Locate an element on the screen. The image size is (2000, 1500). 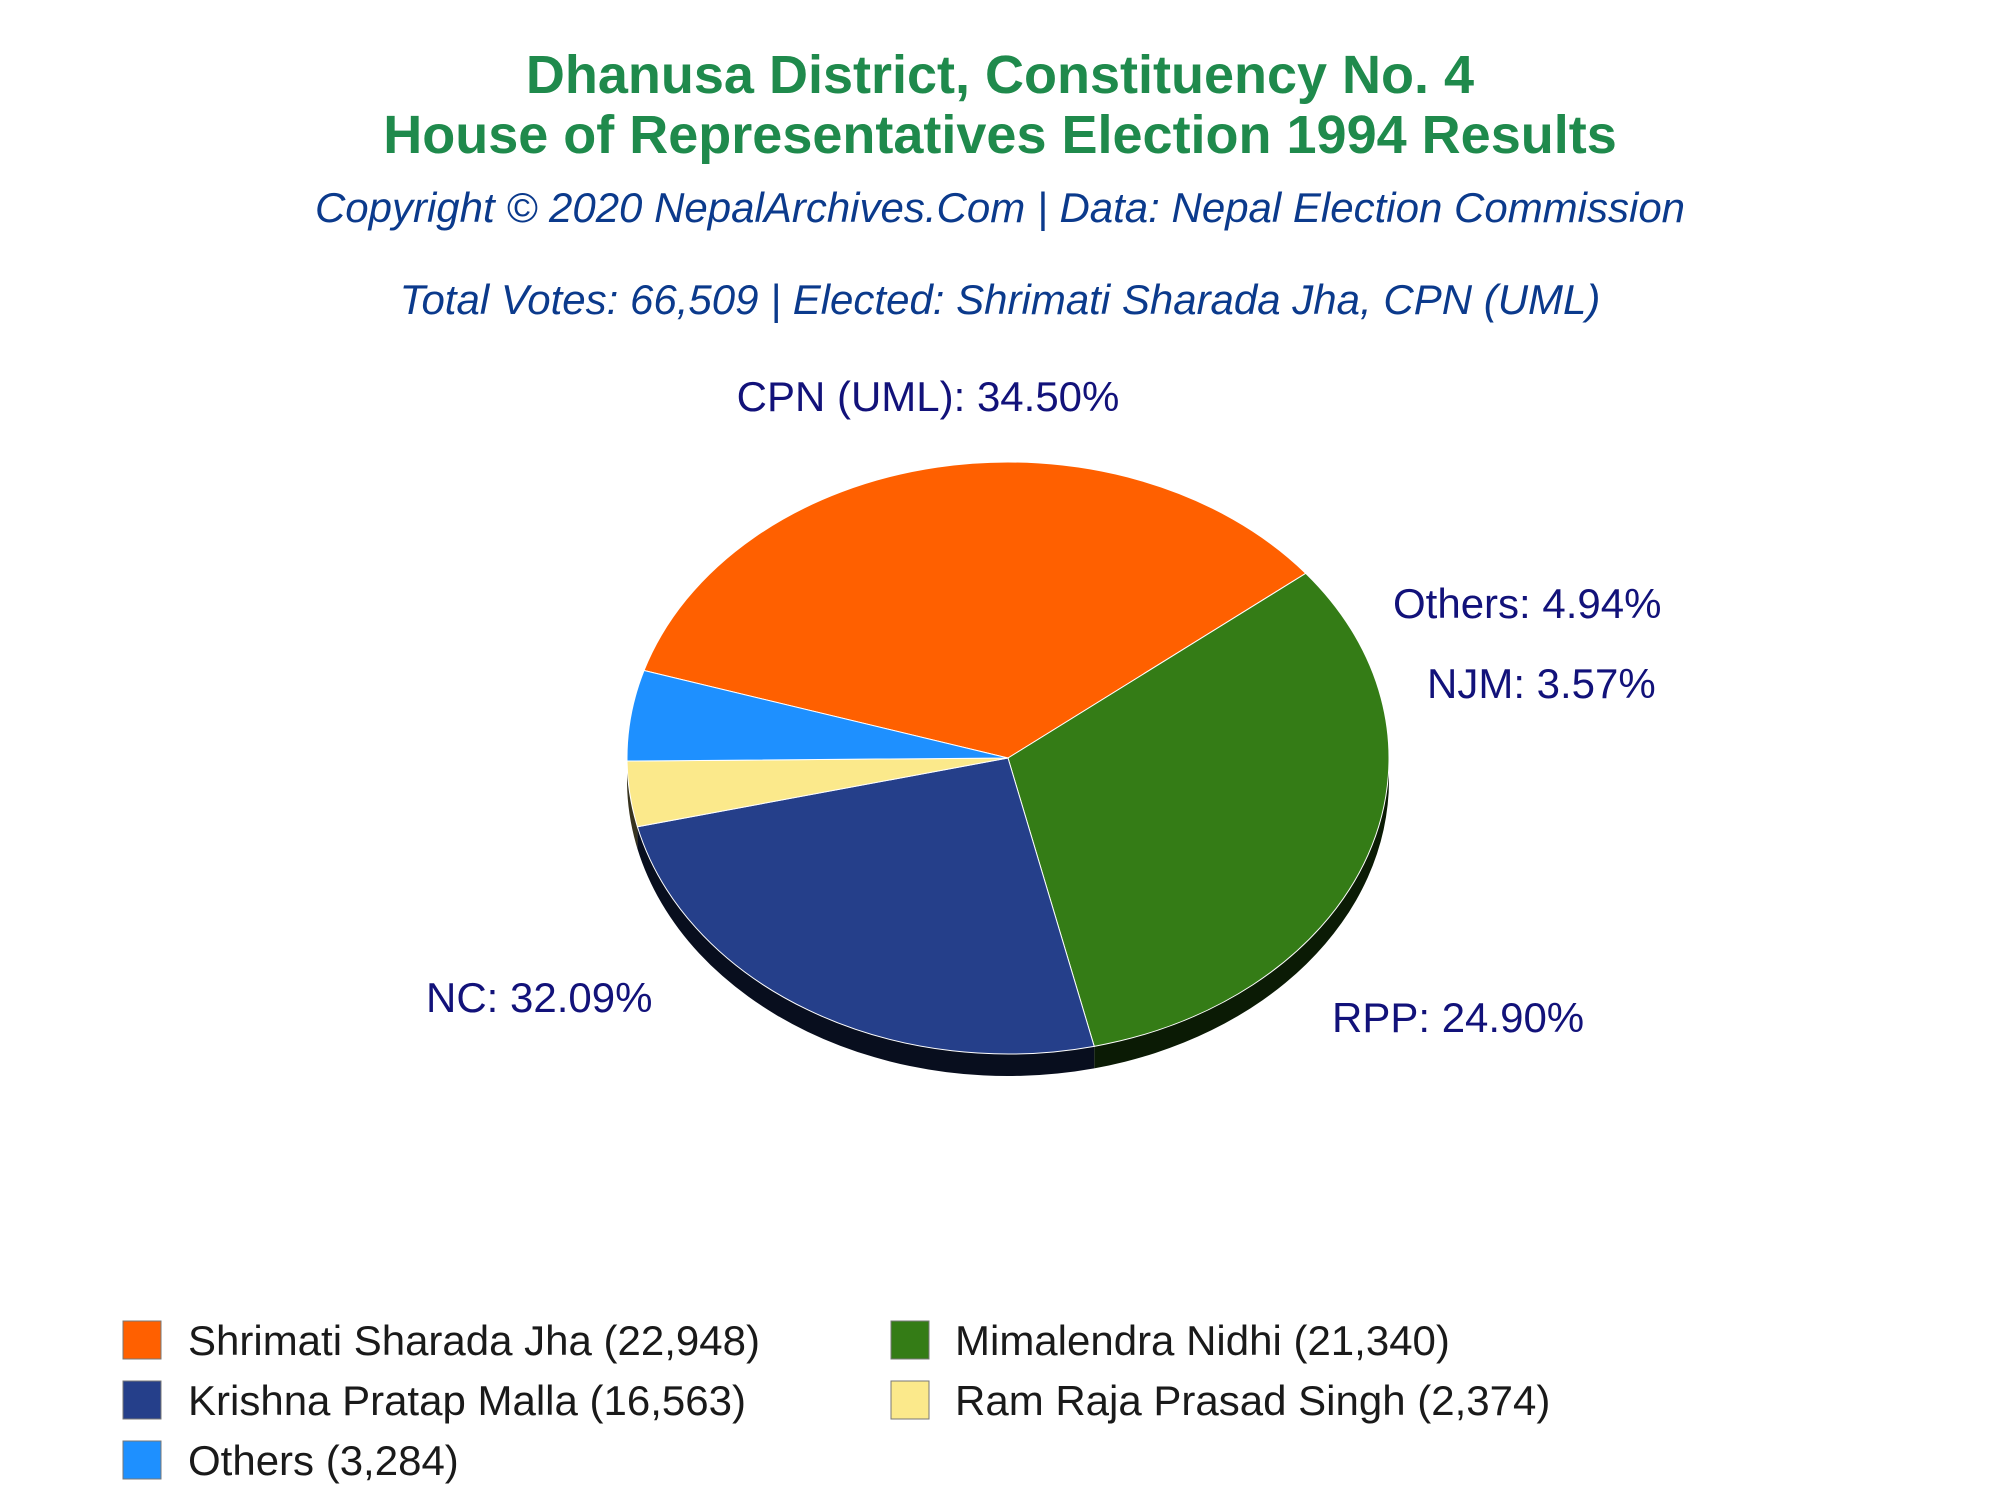
legend-item-krishna-pratap-malla: Krishna Pratap Malla (16,563) is located at coordinates (467, 1400).